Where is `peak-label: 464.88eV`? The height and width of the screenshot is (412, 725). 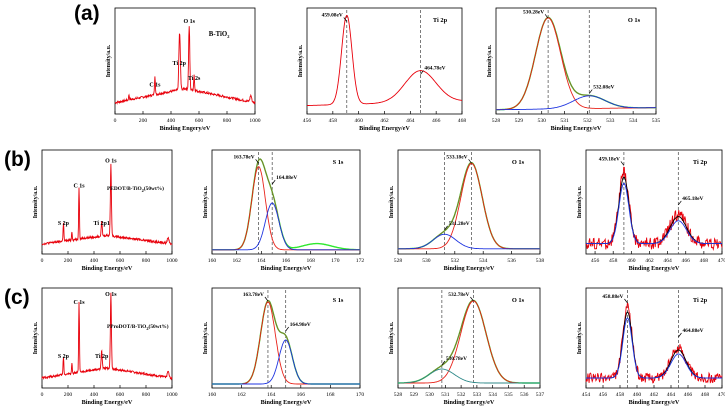 peak-label: 464.88eV is located at coordinates (692, 331).